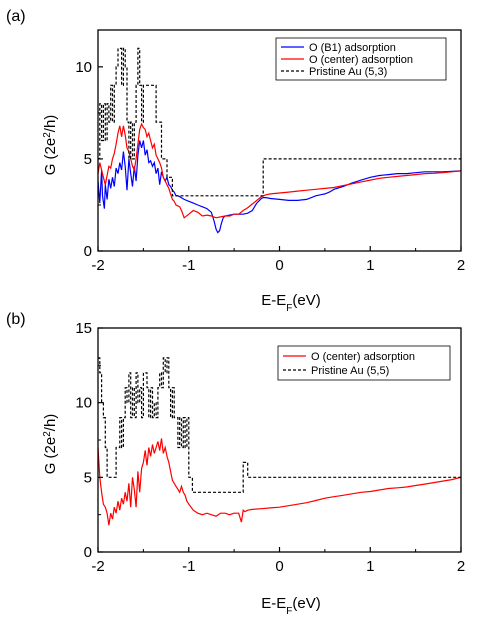  I want to click on legend-b: O (center) adsorption Pristine Au (5,5), so click(364, 363).